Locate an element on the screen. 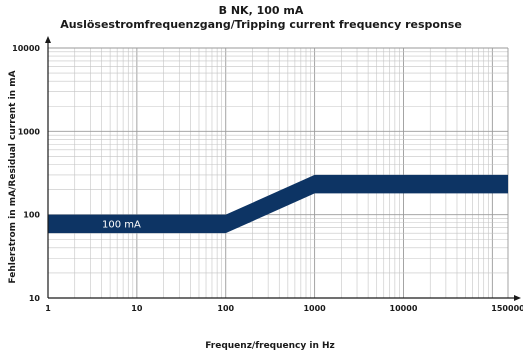  x-axis-label: Frequenz/frequency in Hz is located at coordinates (270, 346).